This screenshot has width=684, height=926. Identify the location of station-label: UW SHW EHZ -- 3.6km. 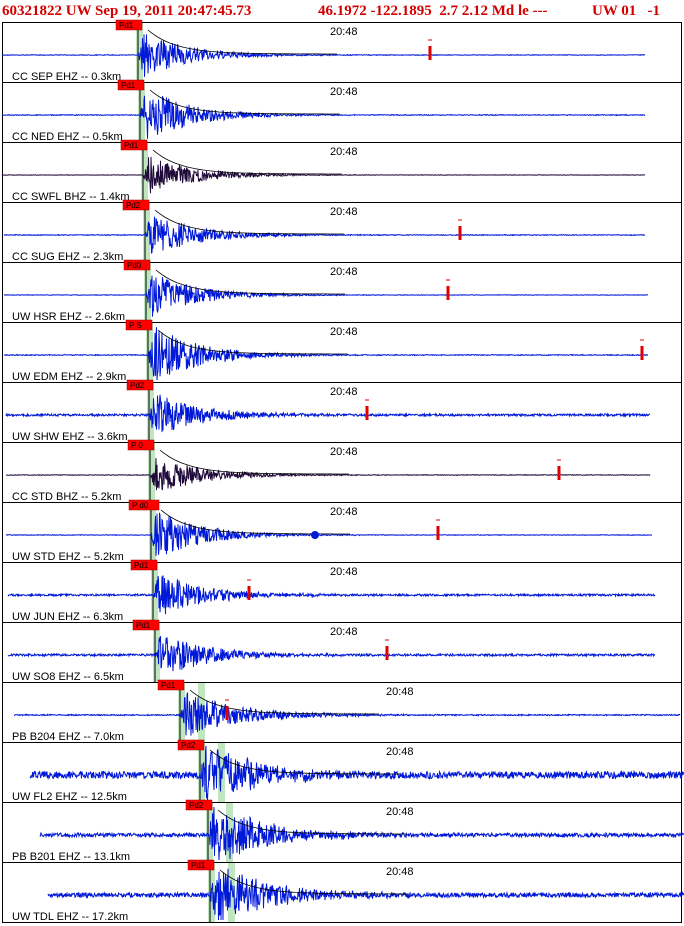
(70, 437).